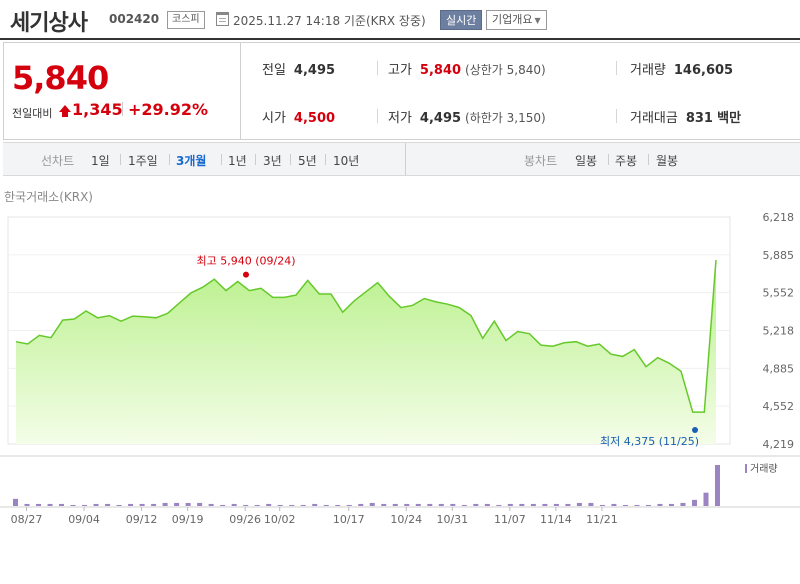  I want to click on trade-amount: 거래대금 831 백만, so click(685, 116).